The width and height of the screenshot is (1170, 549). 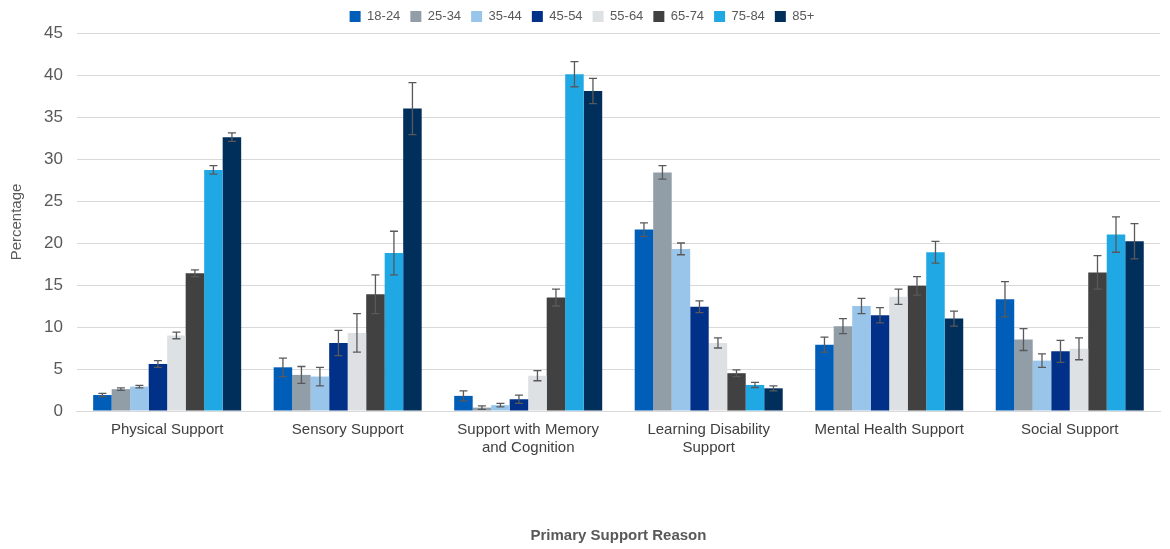 What do you see at coordinates (1070, 429) in the screenshot?
I see `x-tick-label: Social Support` at bounding box center [1070, 429].